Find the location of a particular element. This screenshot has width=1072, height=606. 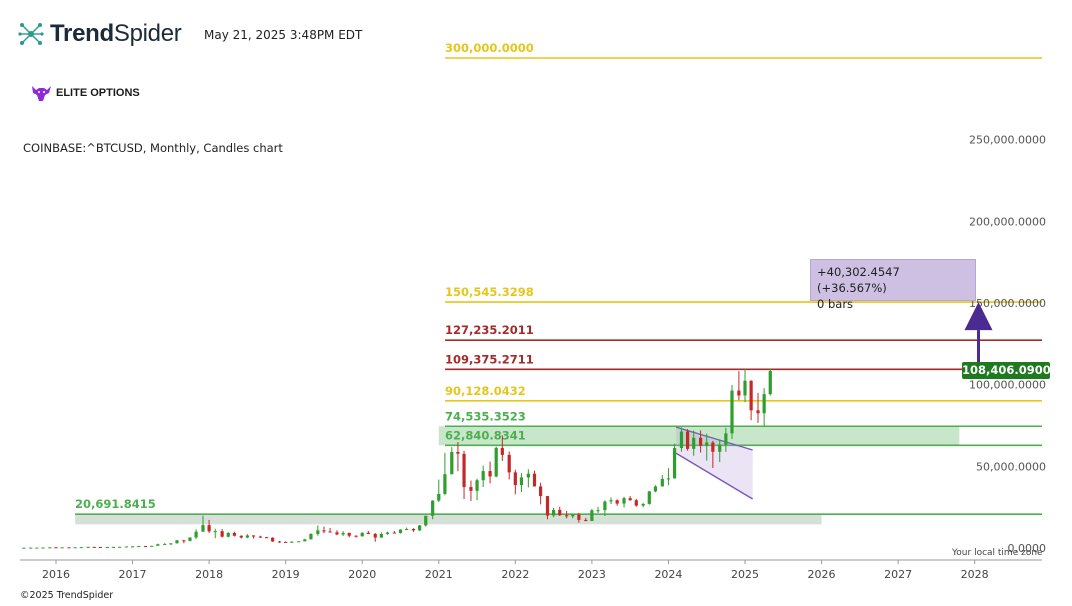

x-tick-label-2020: 2020 is located at coordinates (362, 574).